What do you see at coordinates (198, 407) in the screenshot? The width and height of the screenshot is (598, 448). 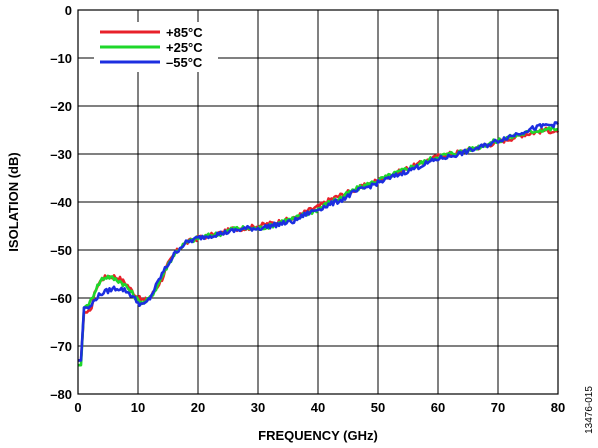 I see `x-tick-label: 20` at bounding box center [198, 407].